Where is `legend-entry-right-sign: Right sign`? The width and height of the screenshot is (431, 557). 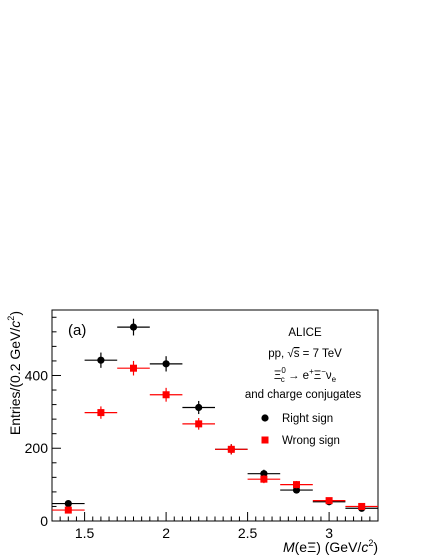
legend-entry-right-sign: Right sign is located at coordinates (297, 419).